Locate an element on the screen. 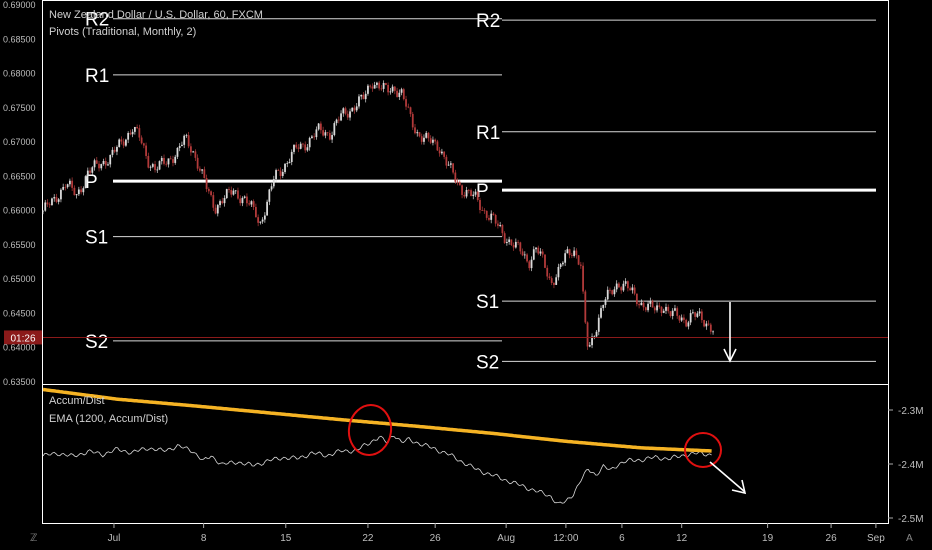 The width and height of the screenshot is (932, 550). pivot-label-s2: S2 is located at coordinates (487, 362).